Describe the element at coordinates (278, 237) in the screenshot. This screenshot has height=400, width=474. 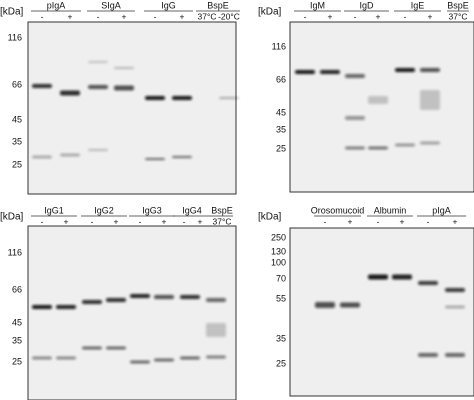
I see `marker-label: 250` at that location.